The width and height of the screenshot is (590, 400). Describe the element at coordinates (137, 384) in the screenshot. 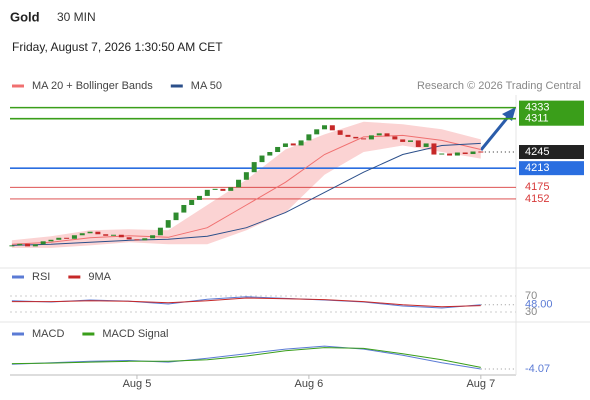

I see `x-tick-label: Aug 5` at that location.